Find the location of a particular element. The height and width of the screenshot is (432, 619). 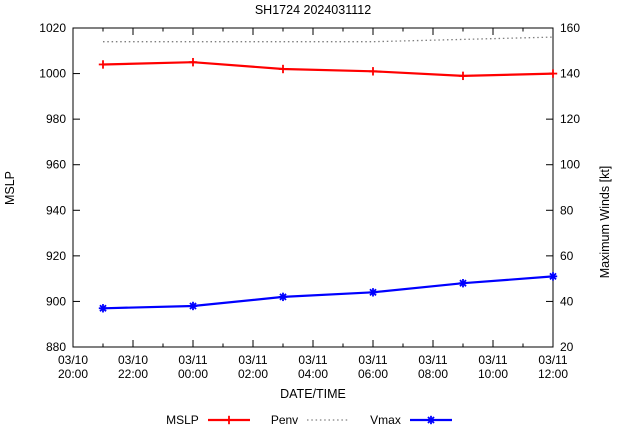

legend-label-vmax: Vmax is located at coordinates (385, 420).